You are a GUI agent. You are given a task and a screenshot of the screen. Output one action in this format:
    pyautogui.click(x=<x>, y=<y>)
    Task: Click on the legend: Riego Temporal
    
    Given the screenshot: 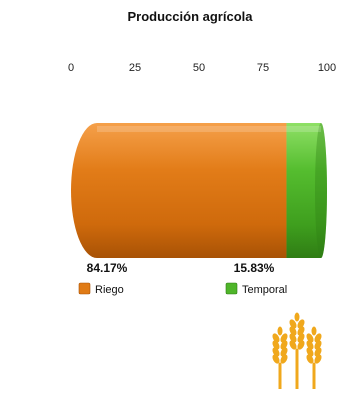 What is the action you would take?
    pyautogui.click(x=182, y=289)
    